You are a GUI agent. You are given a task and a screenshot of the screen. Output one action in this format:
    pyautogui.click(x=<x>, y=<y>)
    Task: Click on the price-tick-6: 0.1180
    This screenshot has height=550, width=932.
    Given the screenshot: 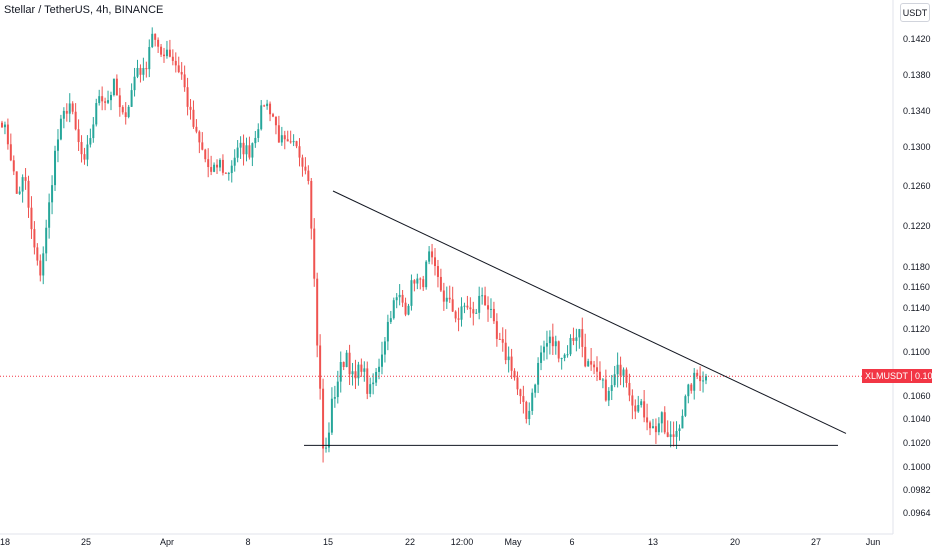 What is the action you would take?
    pyautogui.click(x=916, y=267)
    